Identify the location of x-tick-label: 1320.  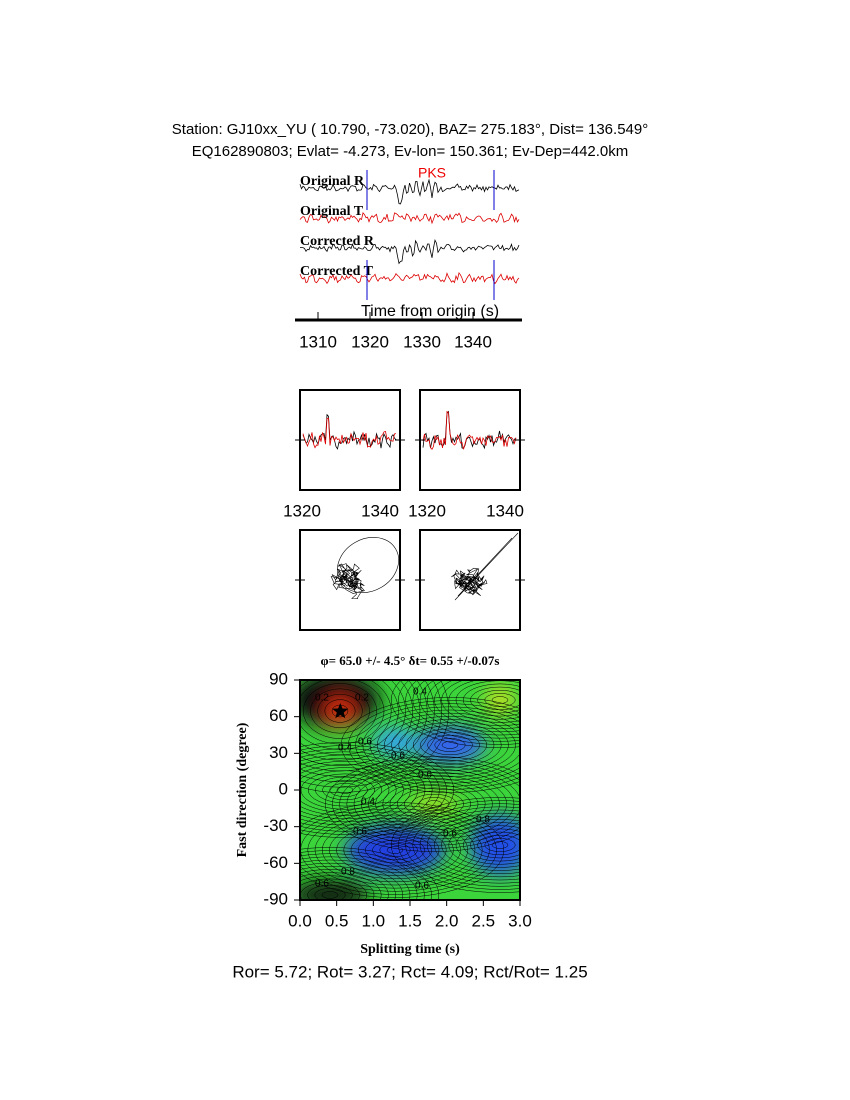
(302, 510).